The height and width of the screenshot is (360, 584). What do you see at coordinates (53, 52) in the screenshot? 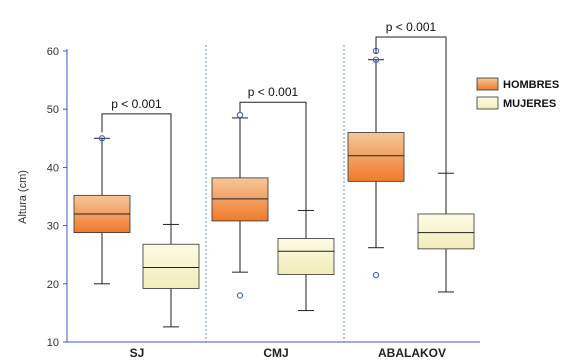
I see `y-tick-label: 60` at bounding box center [53, 52].